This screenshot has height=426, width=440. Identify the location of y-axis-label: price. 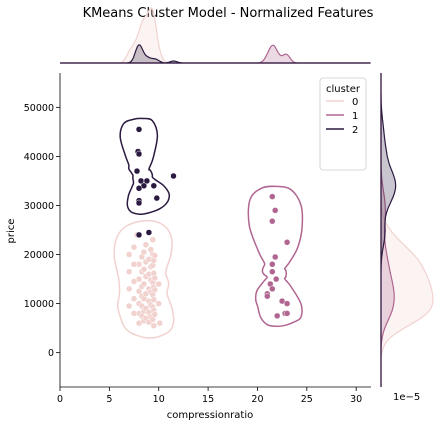
(11, 231).